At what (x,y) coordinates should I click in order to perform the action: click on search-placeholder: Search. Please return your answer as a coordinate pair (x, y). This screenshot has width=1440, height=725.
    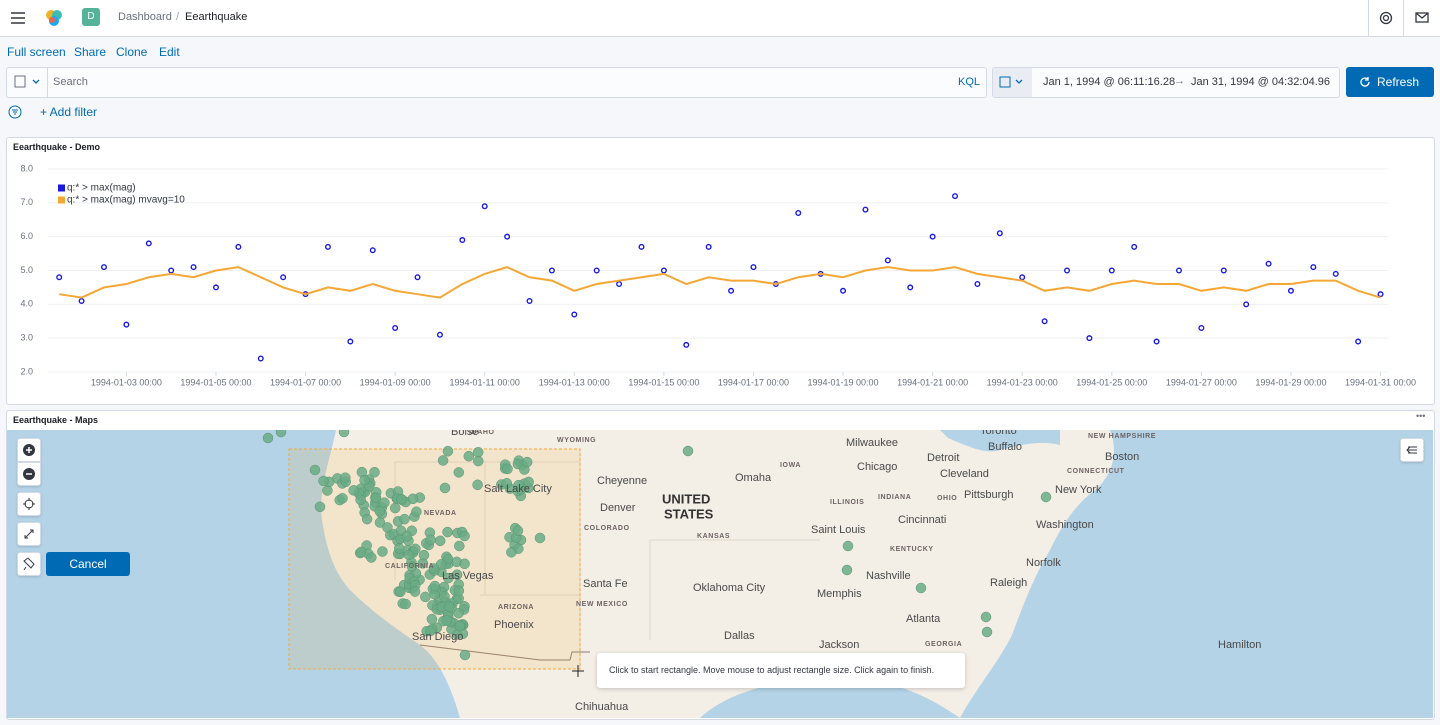
    Looking at the image, I should click on (70, 82).